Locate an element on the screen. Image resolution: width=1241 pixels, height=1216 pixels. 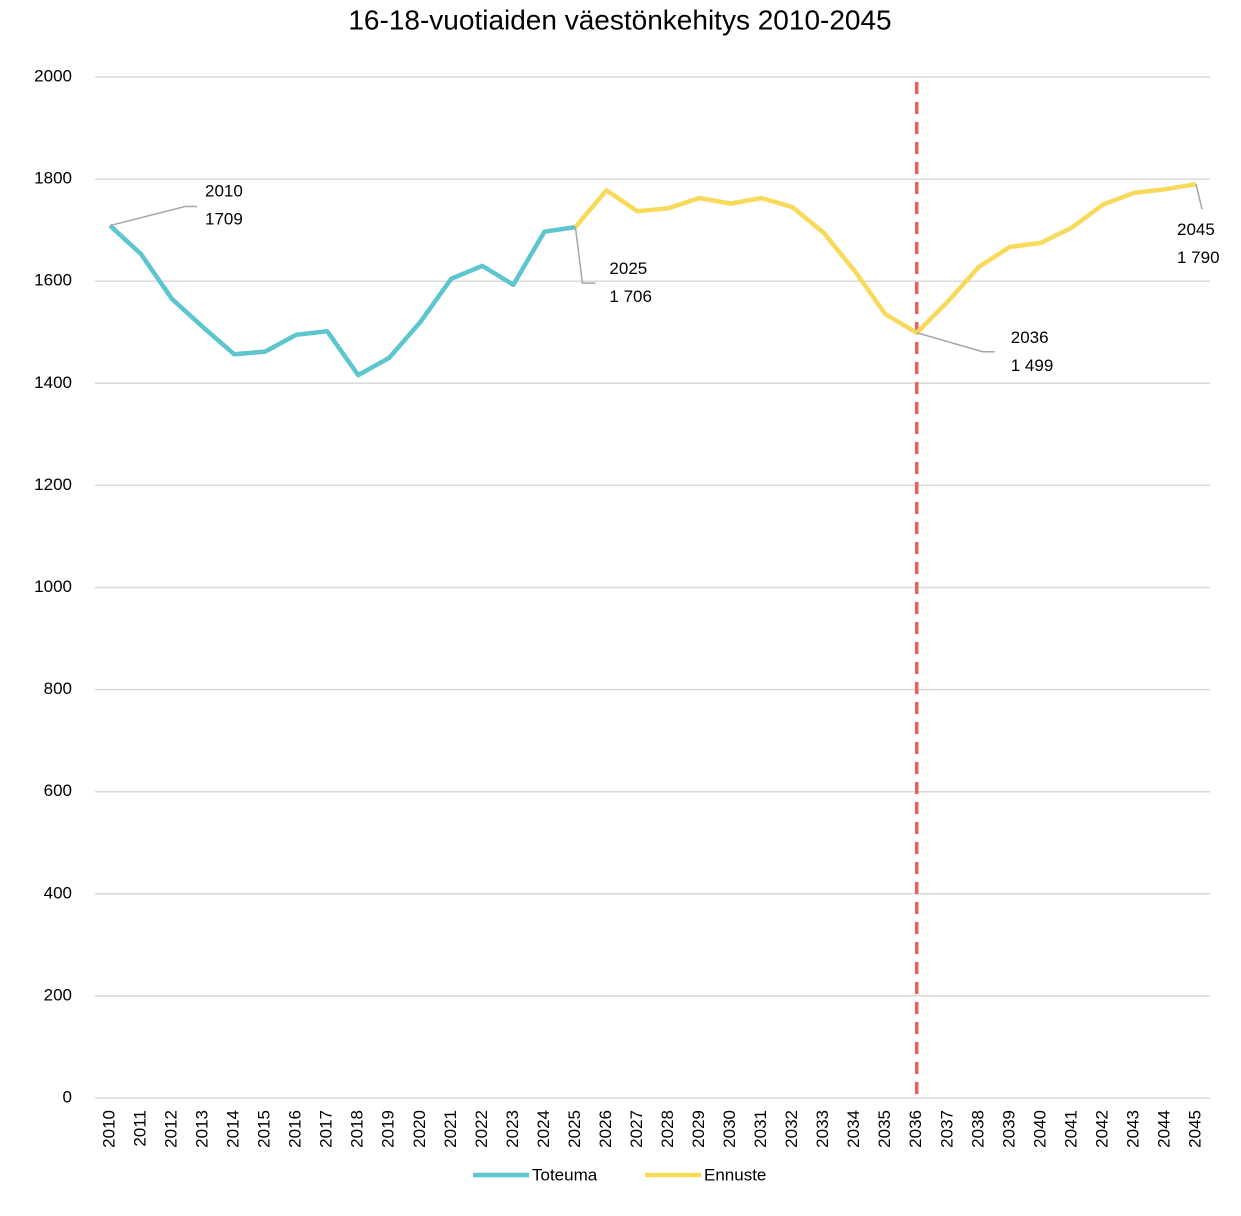
x-tick-label: 2021 is located at coordinates (450, 1129).